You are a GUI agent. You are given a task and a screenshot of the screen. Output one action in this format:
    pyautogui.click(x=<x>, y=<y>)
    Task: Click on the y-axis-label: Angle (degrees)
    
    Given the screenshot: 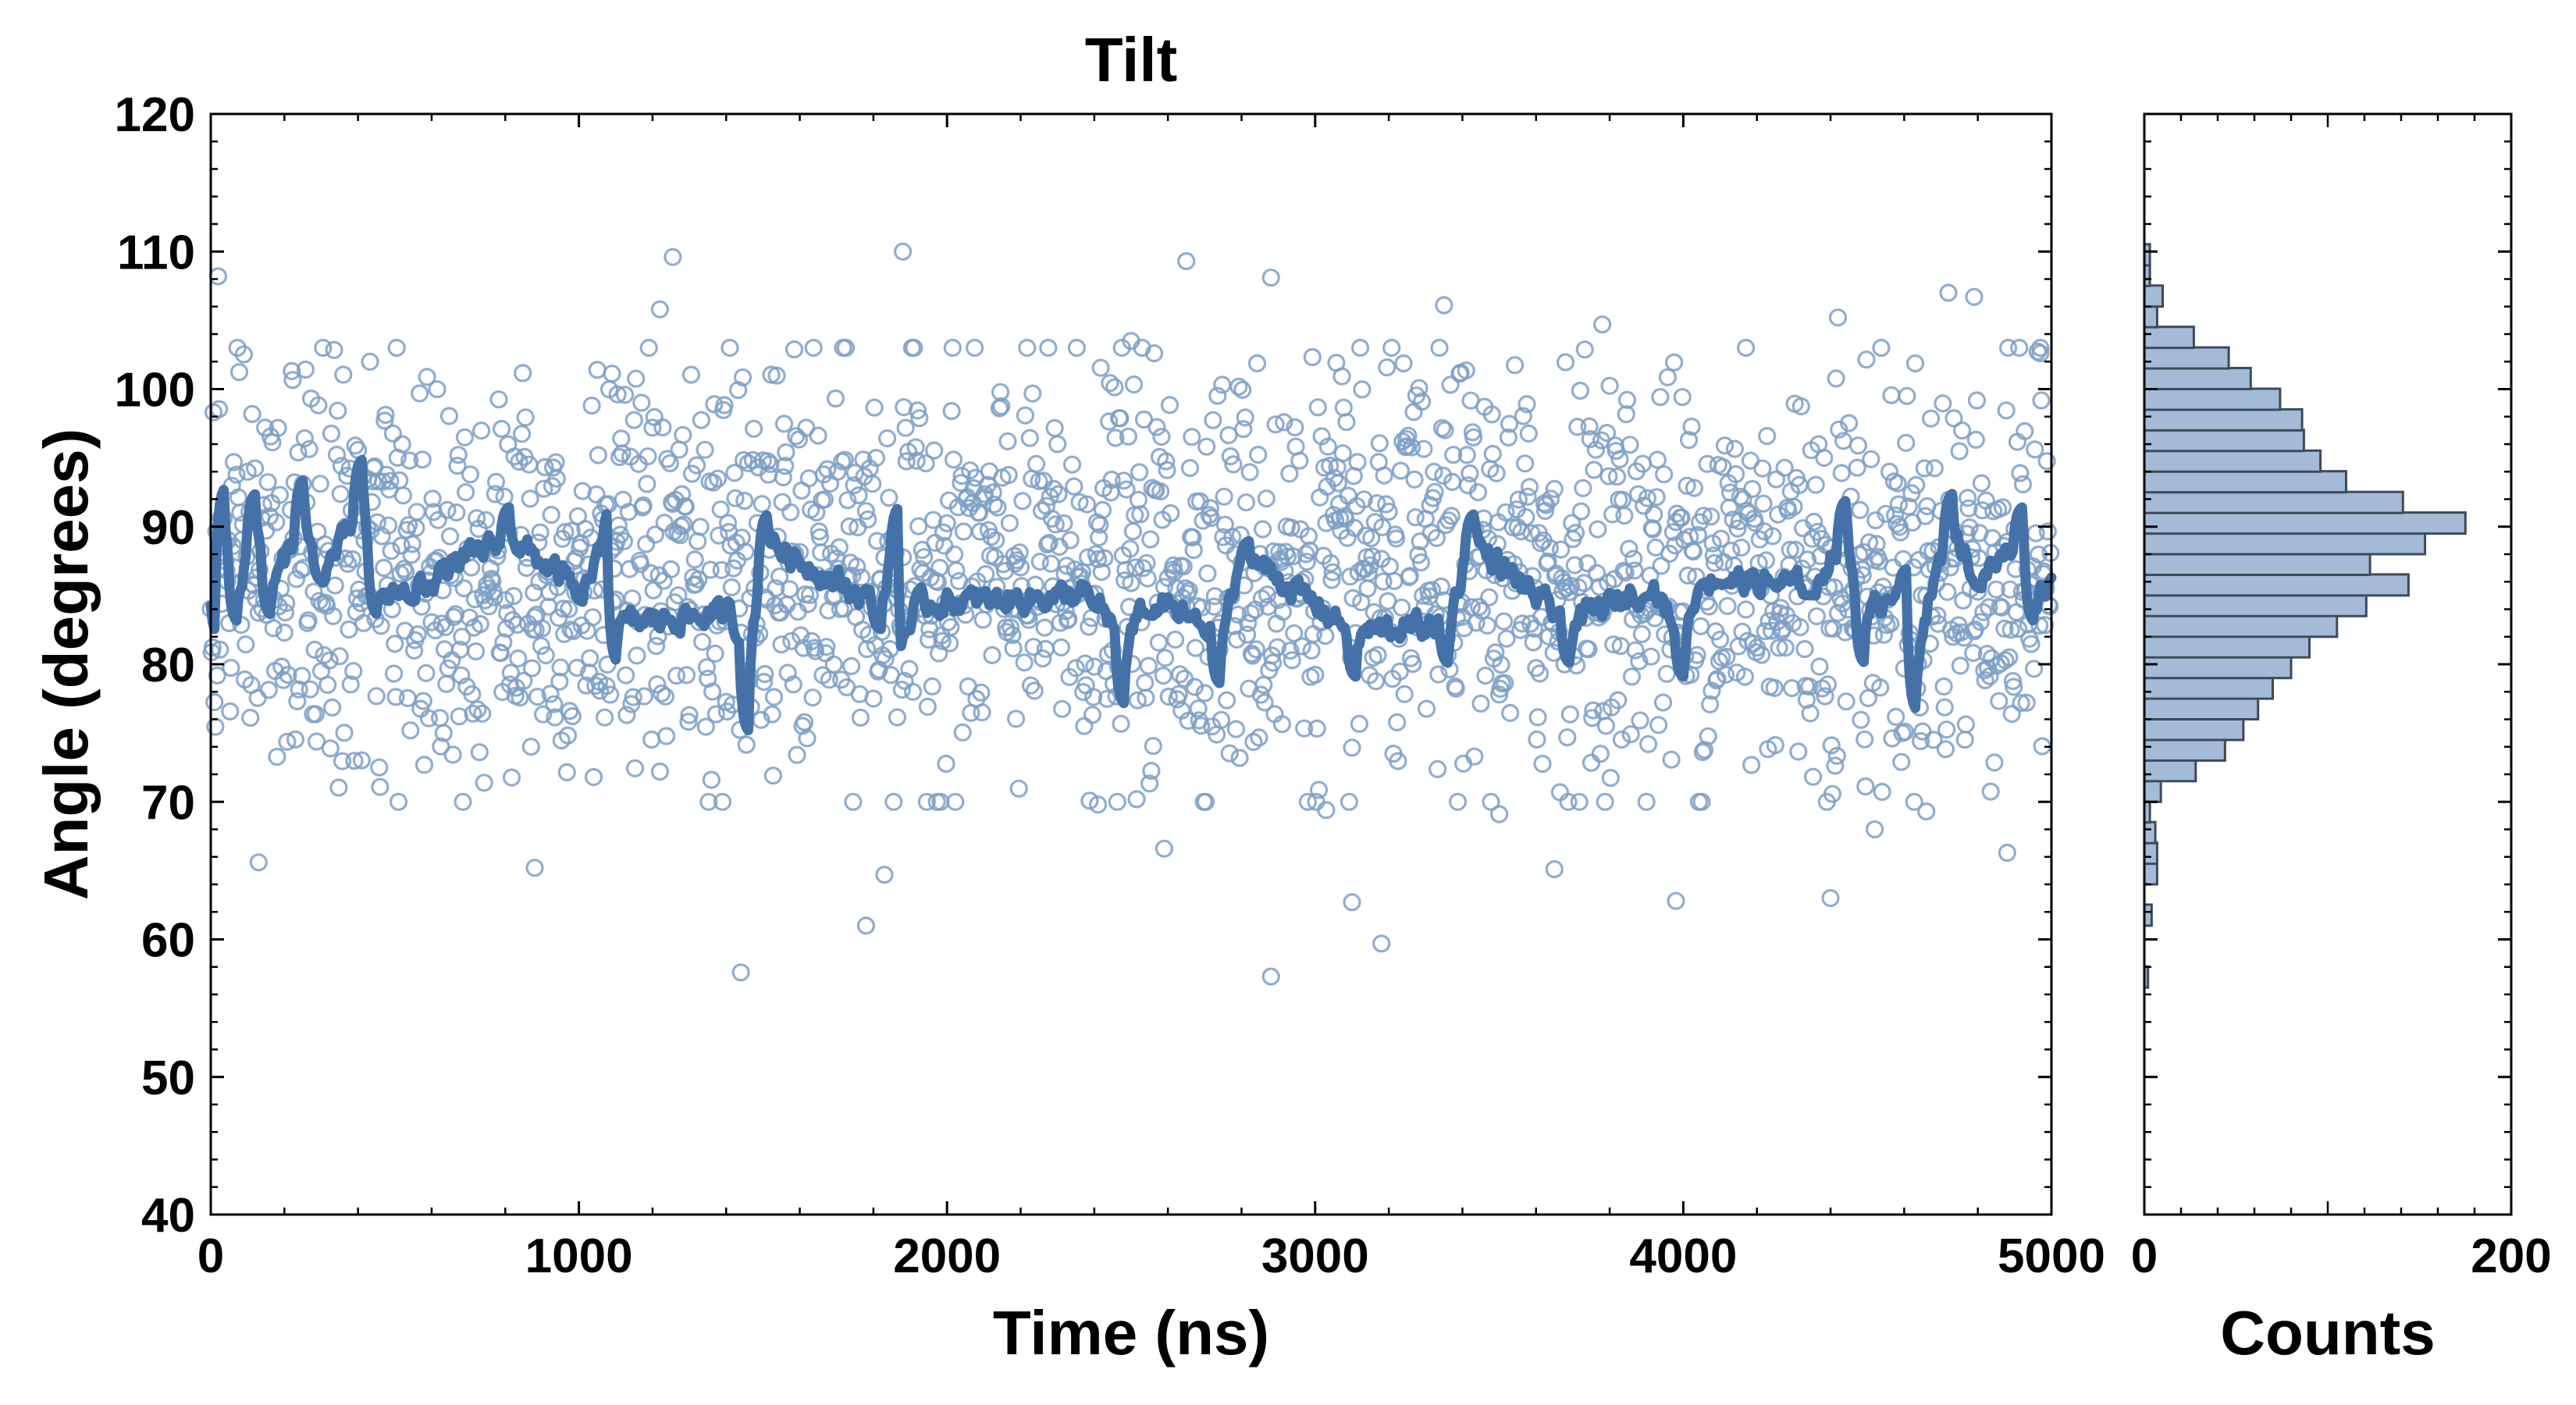 What is the action you would take?
    pyautogui.click(x=66, y=665)
    